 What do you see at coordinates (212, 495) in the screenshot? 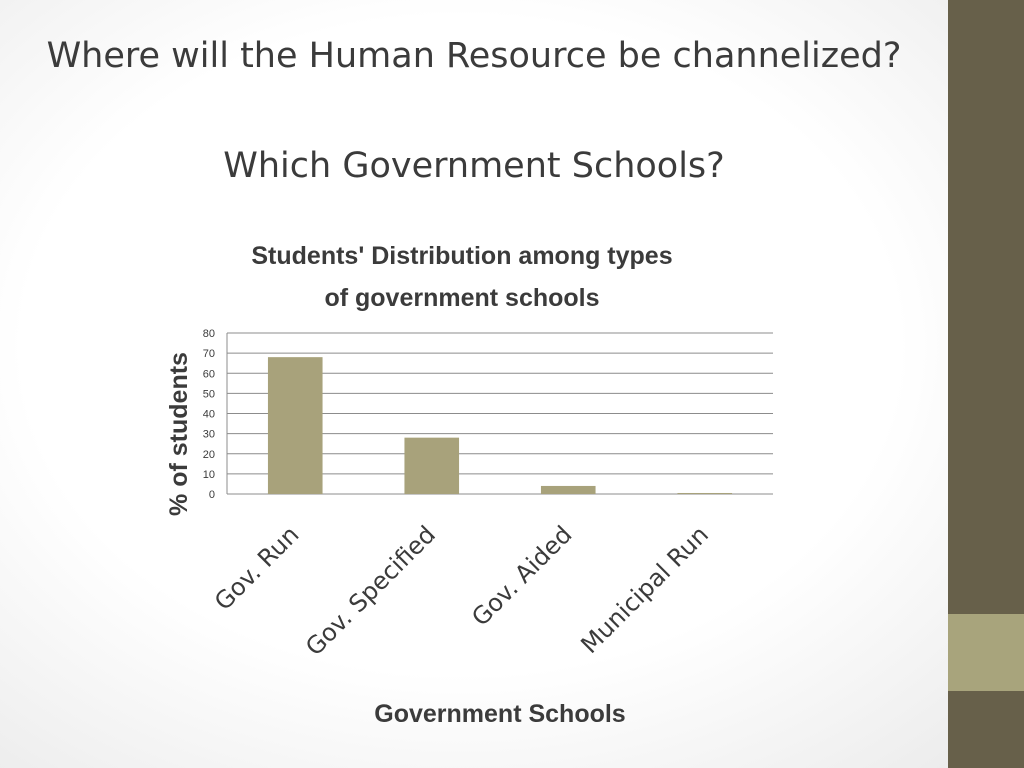
I see `y-tick-label: 0` at bounding box center [212, 495].